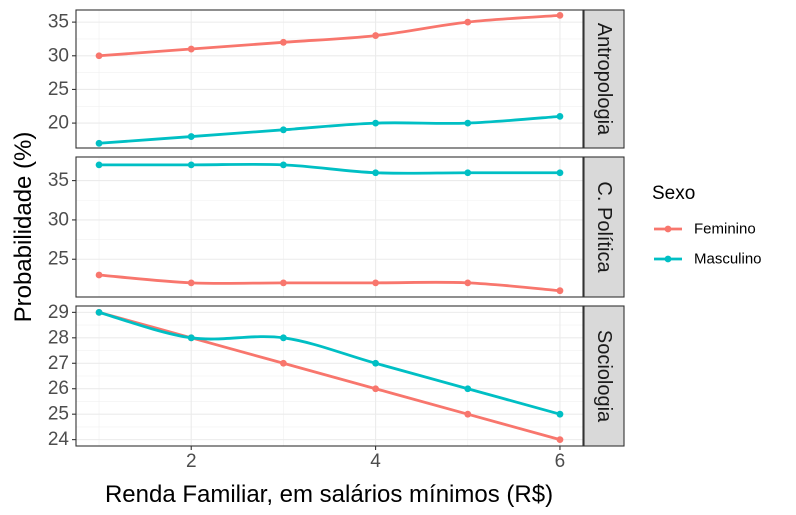  I want to click on y-axis-title: Probabilidade (%), so click(23, 227).